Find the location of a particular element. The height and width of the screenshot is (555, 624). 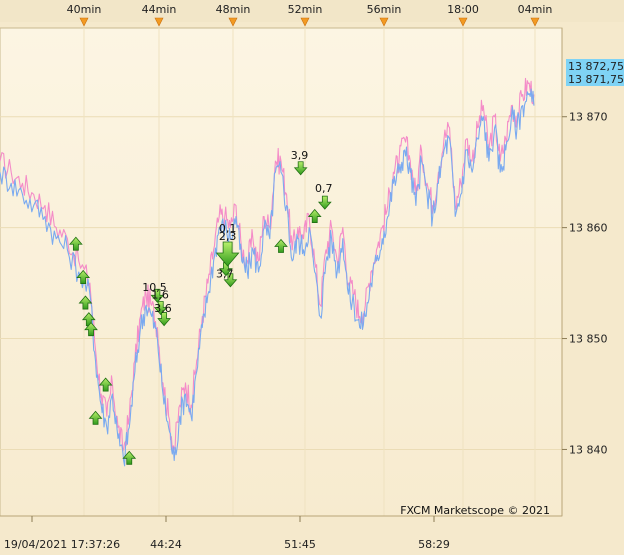

top-time-tick: 56min is located at coordinates (384, 9).